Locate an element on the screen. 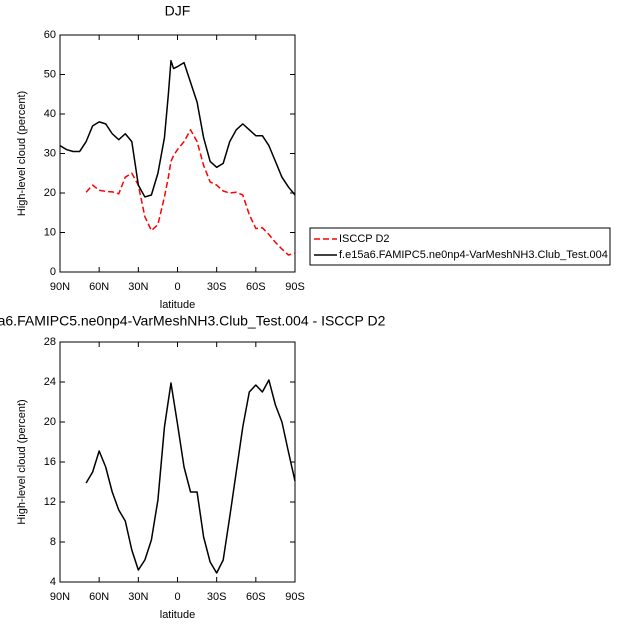 The width and height of the screenshot is (627, 628). y-tick-label: 24 is located at coordinates (50, 382).